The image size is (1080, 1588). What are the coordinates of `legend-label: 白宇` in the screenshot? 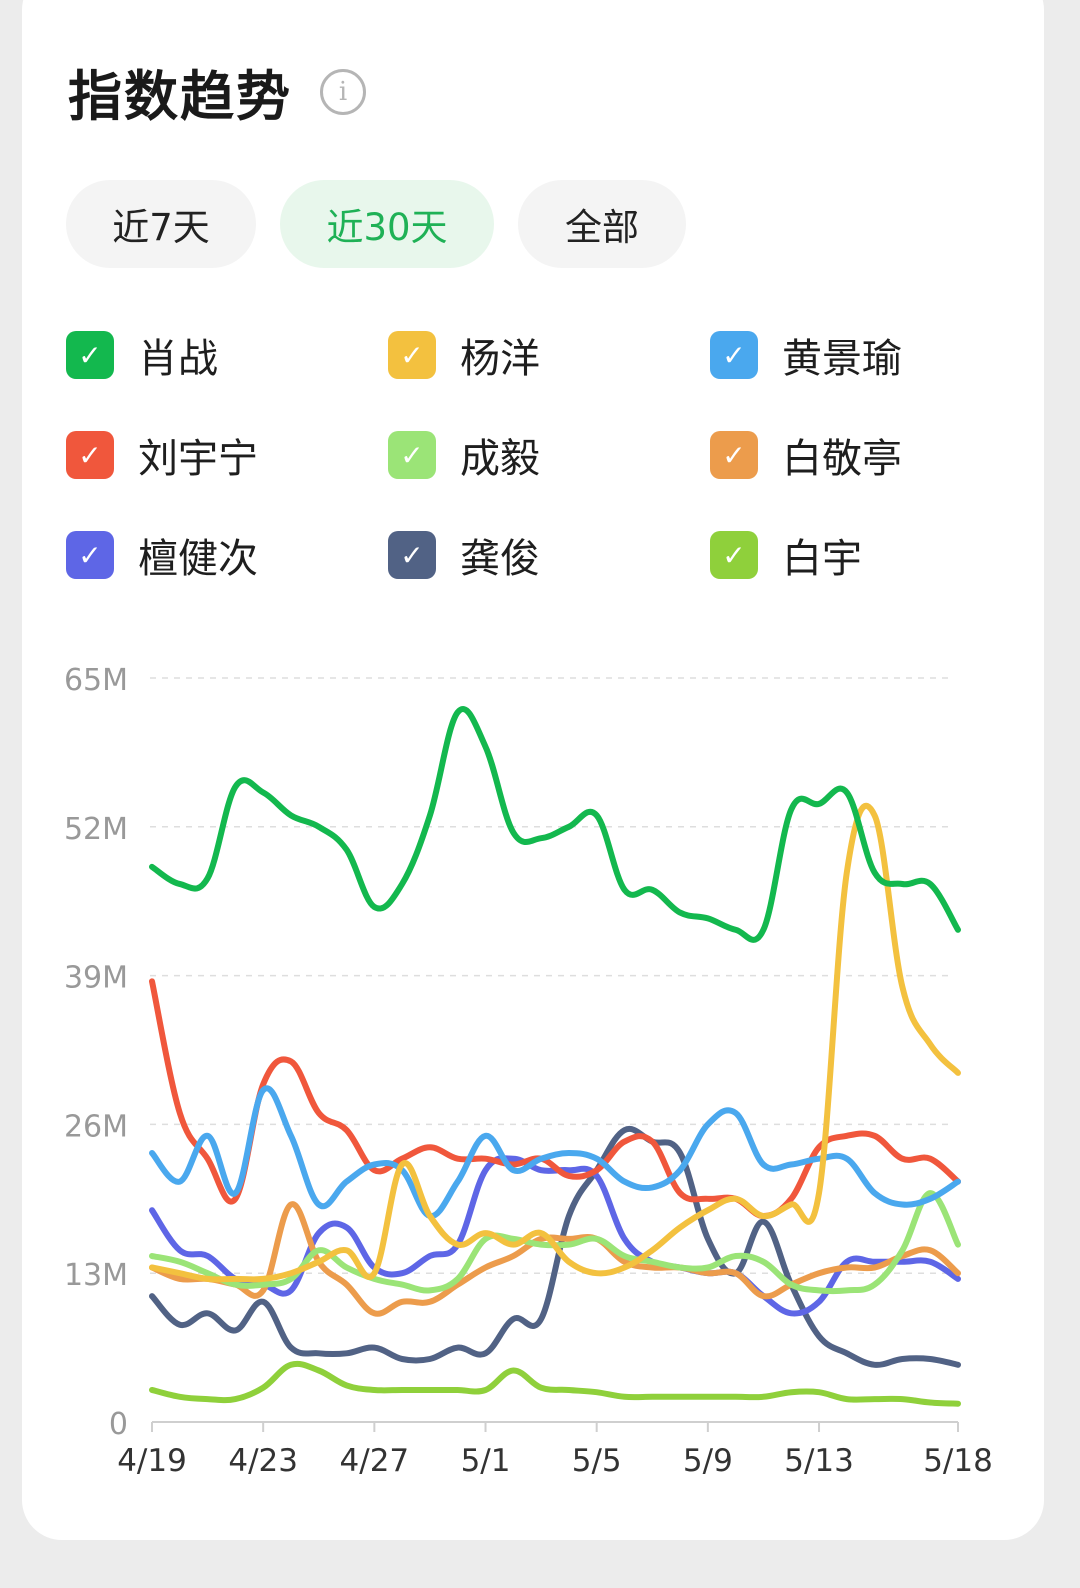 It's located at (822, 559).